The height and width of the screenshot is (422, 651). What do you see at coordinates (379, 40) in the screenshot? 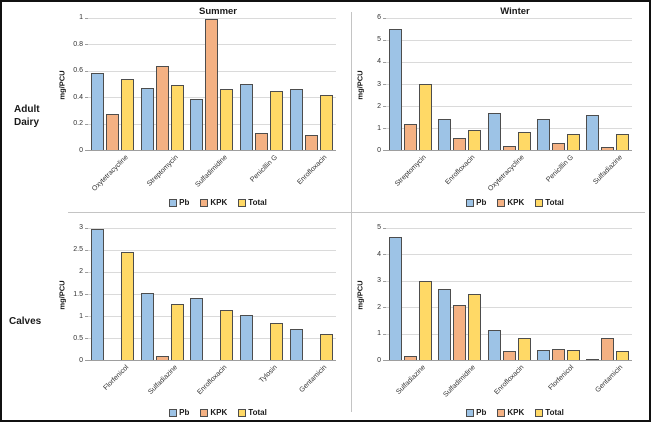
I see `y-tick-label: 5` at bounding box center [379, 40].